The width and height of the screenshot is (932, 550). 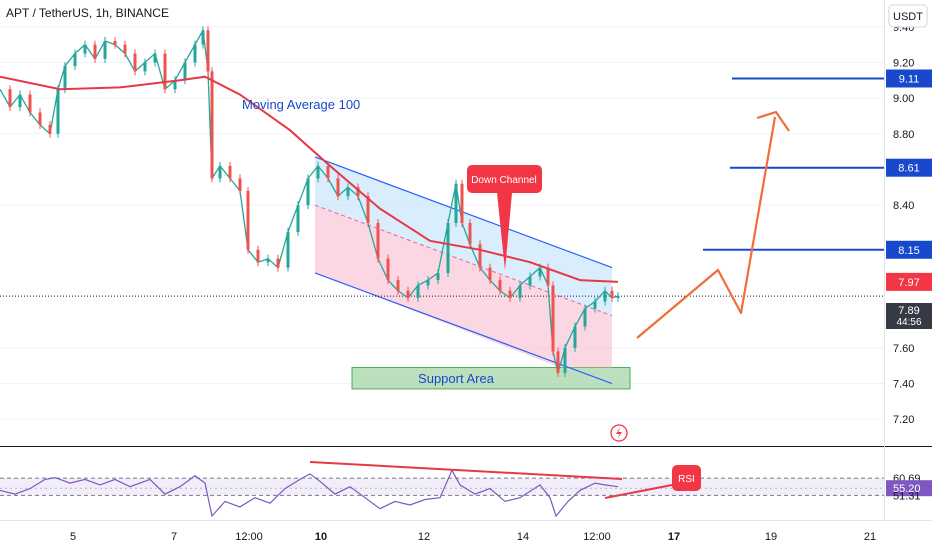 I want to click on rsi-tick-label: 51.31, so click(x=907, y=496).